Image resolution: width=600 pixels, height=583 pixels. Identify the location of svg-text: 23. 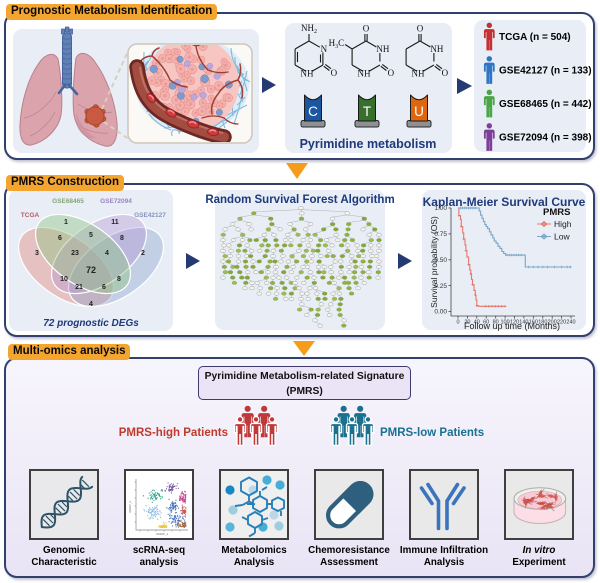
(75, 253).